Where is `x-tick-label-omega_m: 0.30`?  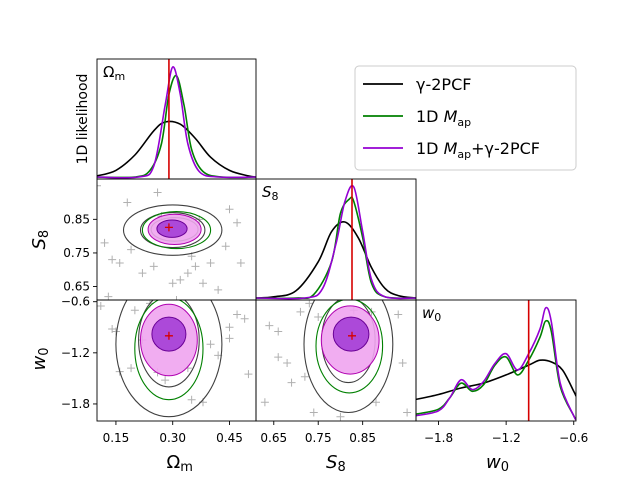 x-tick-label-omega_m: 0.30 is located at coordinates (172, 438).